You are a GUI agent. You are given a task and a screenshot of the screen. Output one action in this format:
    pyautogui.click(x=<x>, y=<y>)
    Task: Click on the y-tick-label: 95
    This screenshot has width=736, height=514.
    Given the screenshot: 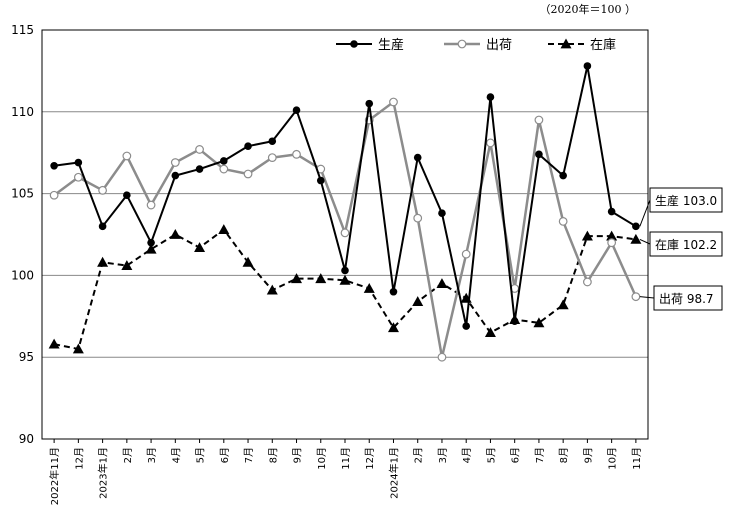 What is the action you would take?
    pyautogui.click(x=26, y=357)
    